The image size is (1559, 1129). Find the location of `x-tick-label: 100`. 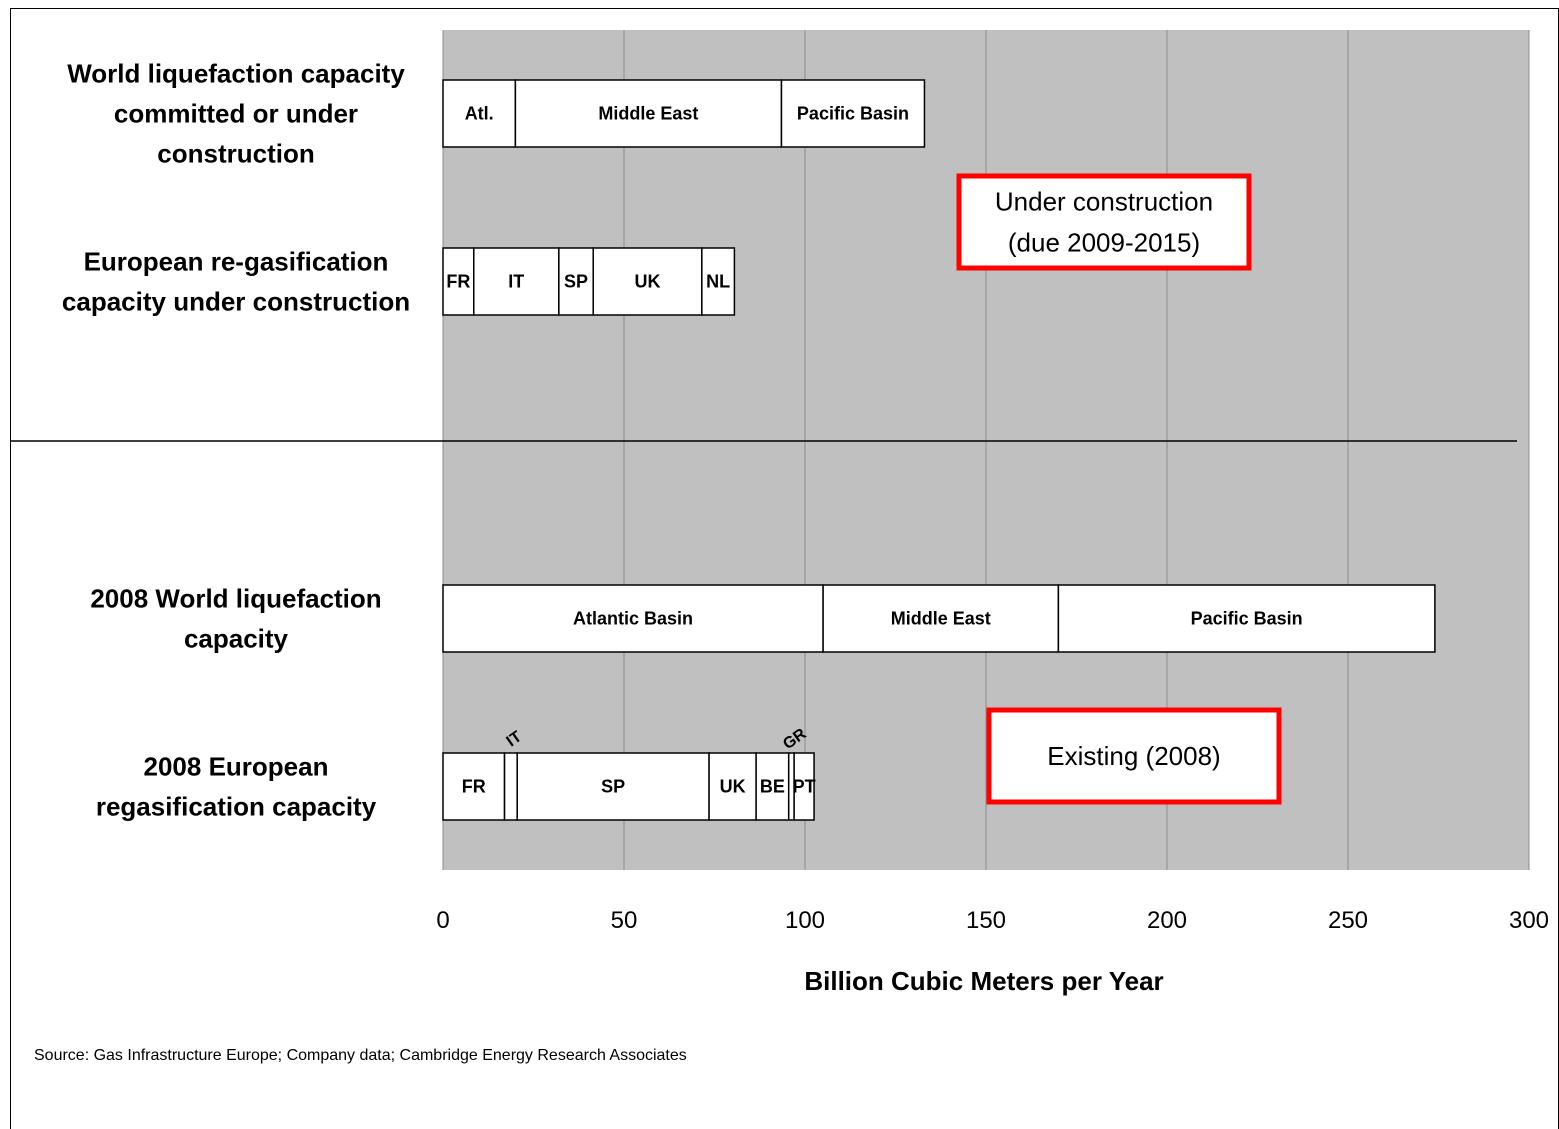

x-tick-label: 100 is located at coordinates (805, 920).